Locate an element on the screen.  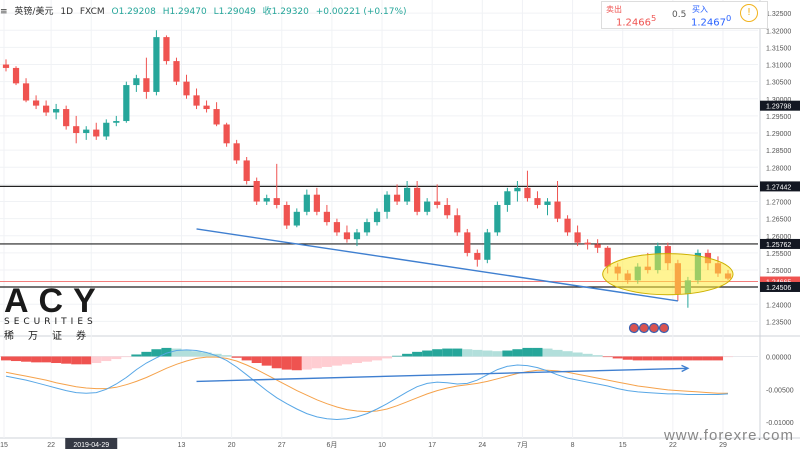
price-label: 1.27442 is located at coordinates (778, 187).